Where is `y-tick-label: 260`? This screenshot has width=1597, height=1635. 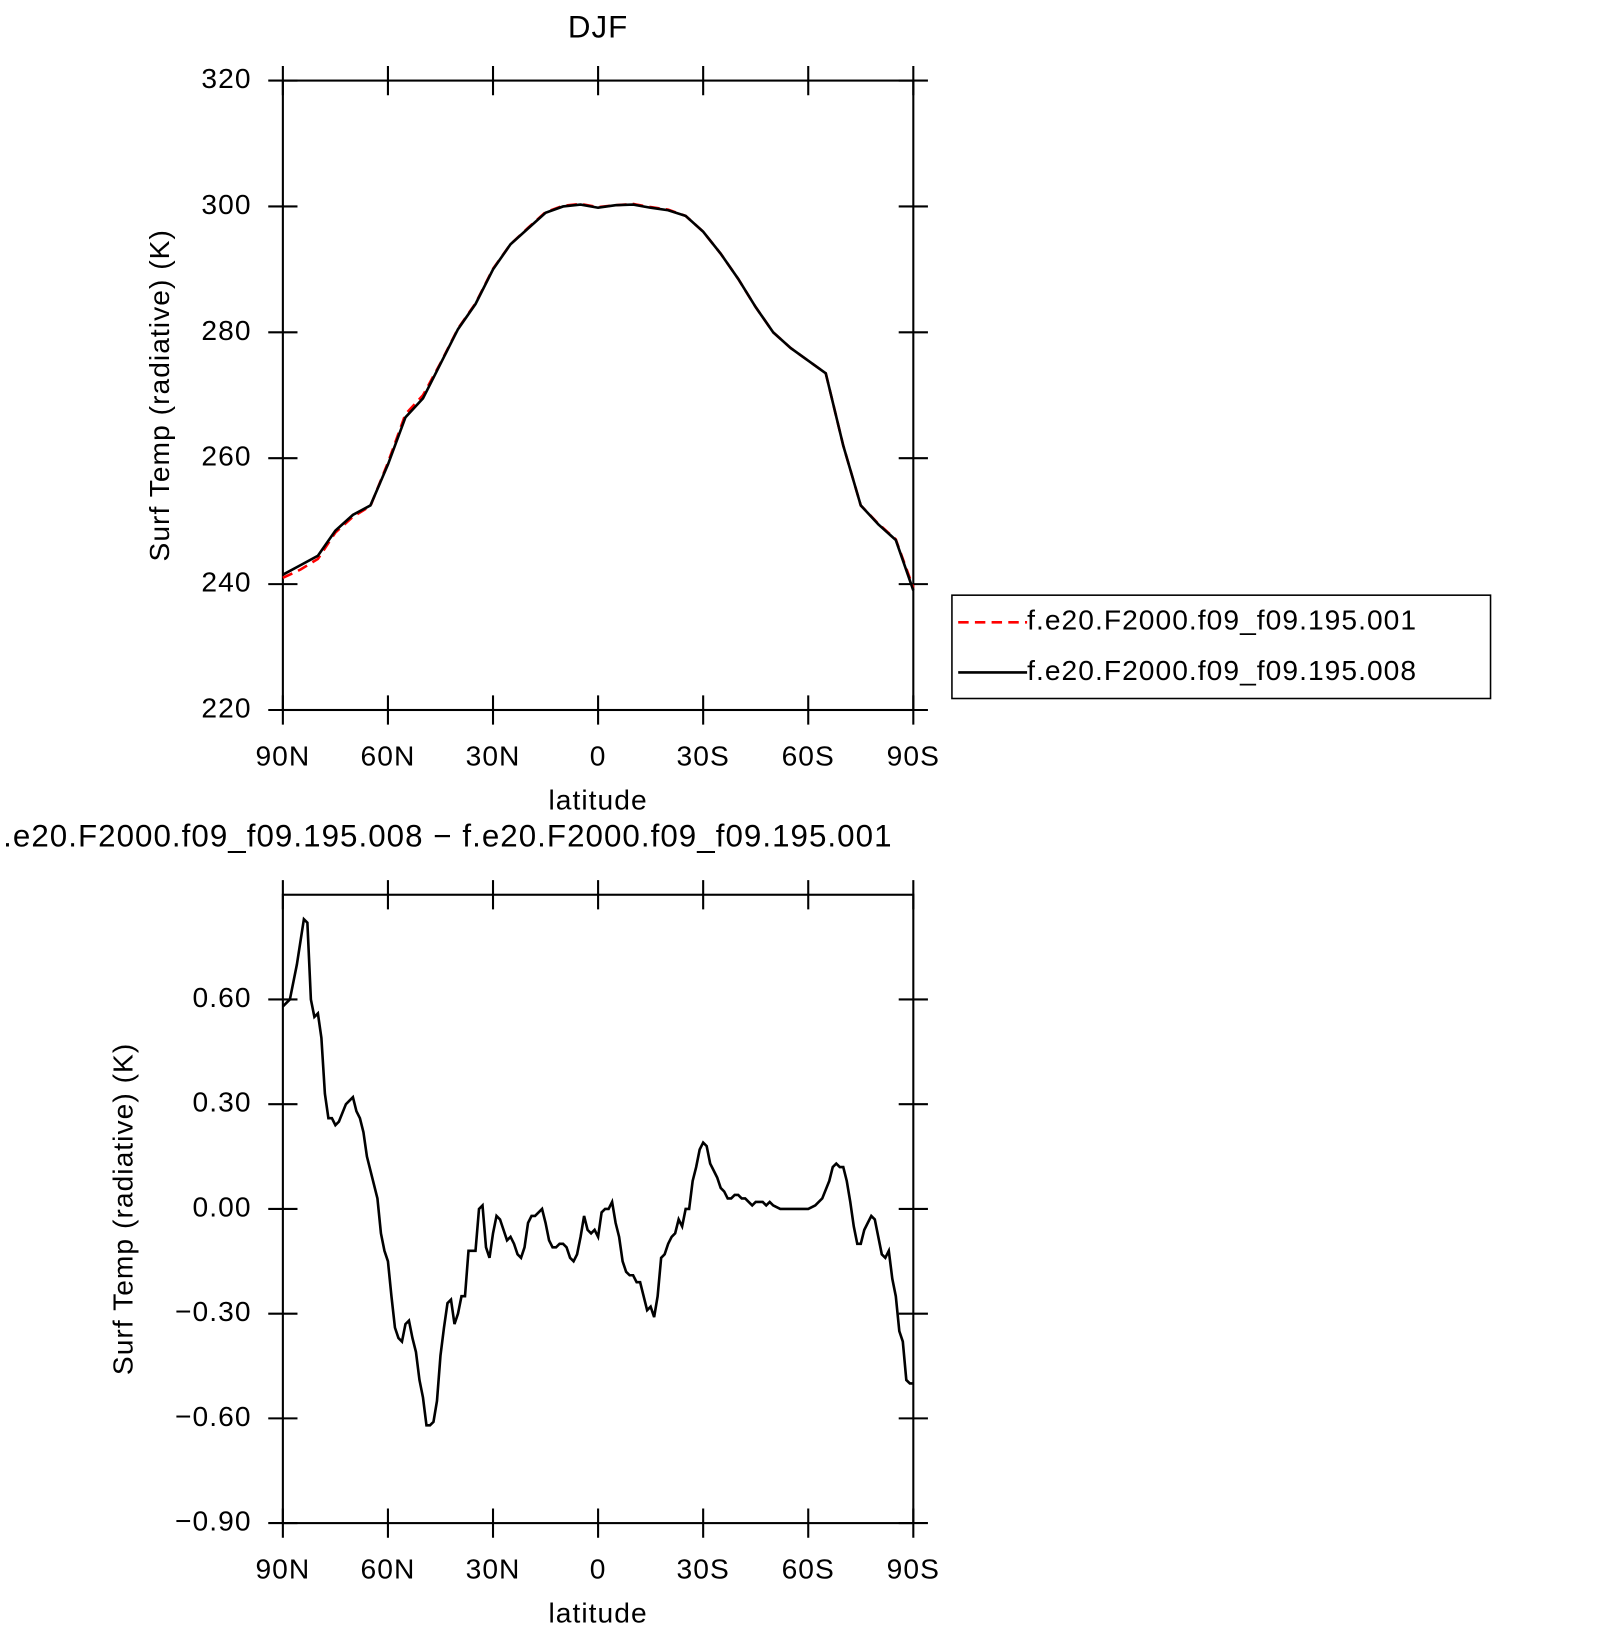
y-tick-label: 260 is located at coordinates (226, 456).